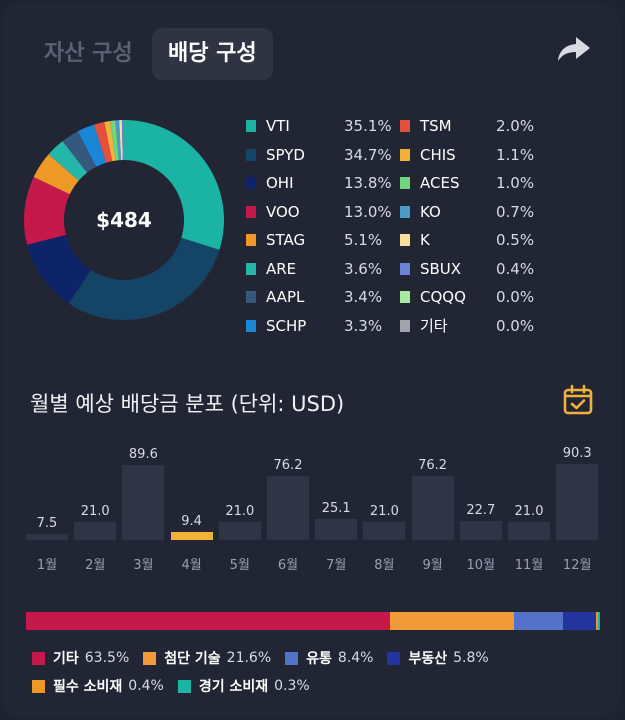 This screenshot has height=720, width=625. I want to click on donut-slice-TSM, so click(103, 142).